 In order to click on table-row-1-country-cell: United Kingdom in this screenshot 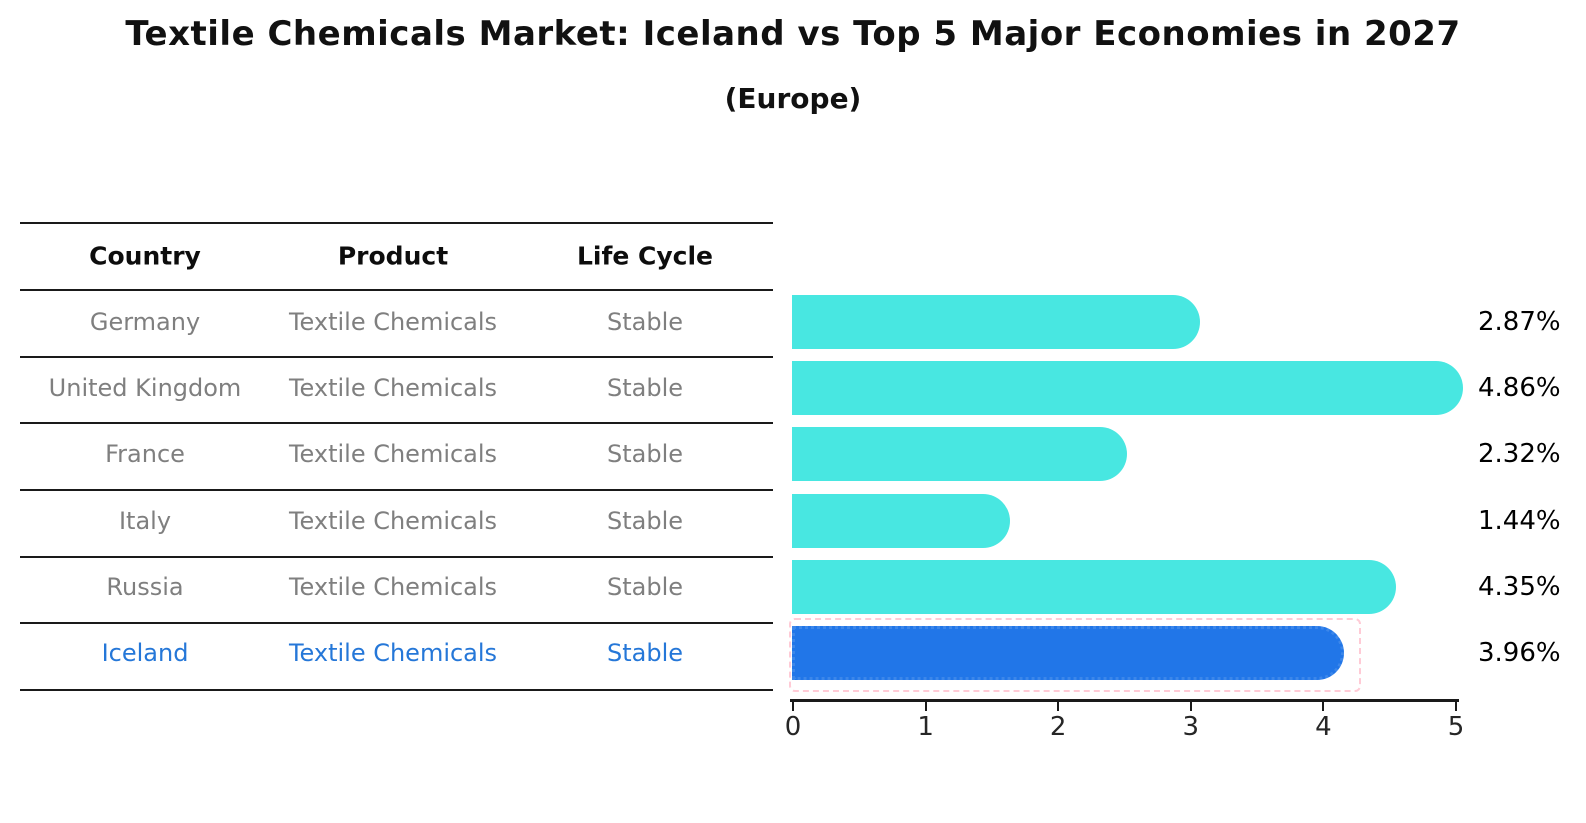, I will do `click(145, 388)`.